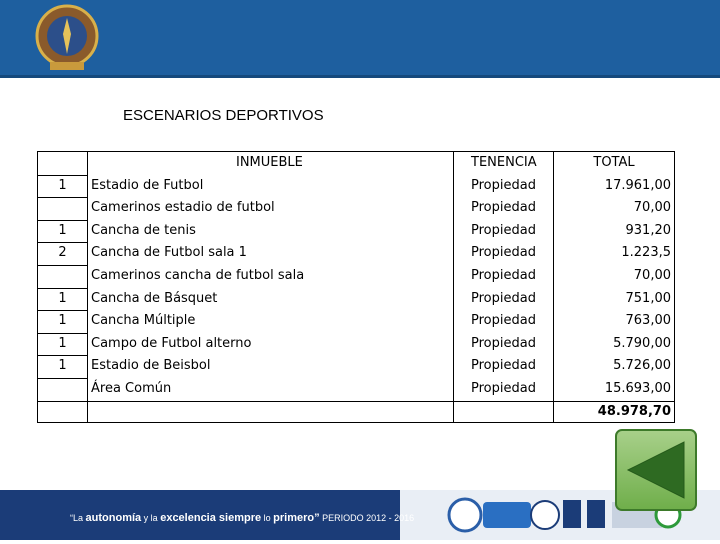  I want to click on name-cell: Camerinos cancha de futbol sala, so click(198, 275).